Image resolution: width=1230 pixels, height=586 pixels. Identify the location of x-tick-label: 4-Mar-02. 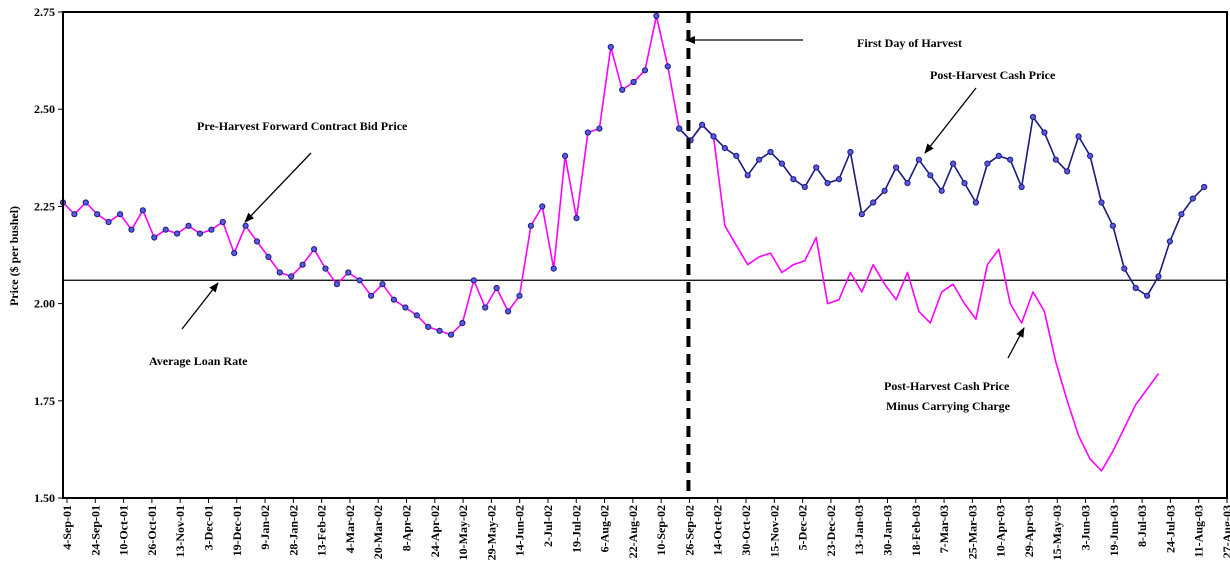
(350, 529).